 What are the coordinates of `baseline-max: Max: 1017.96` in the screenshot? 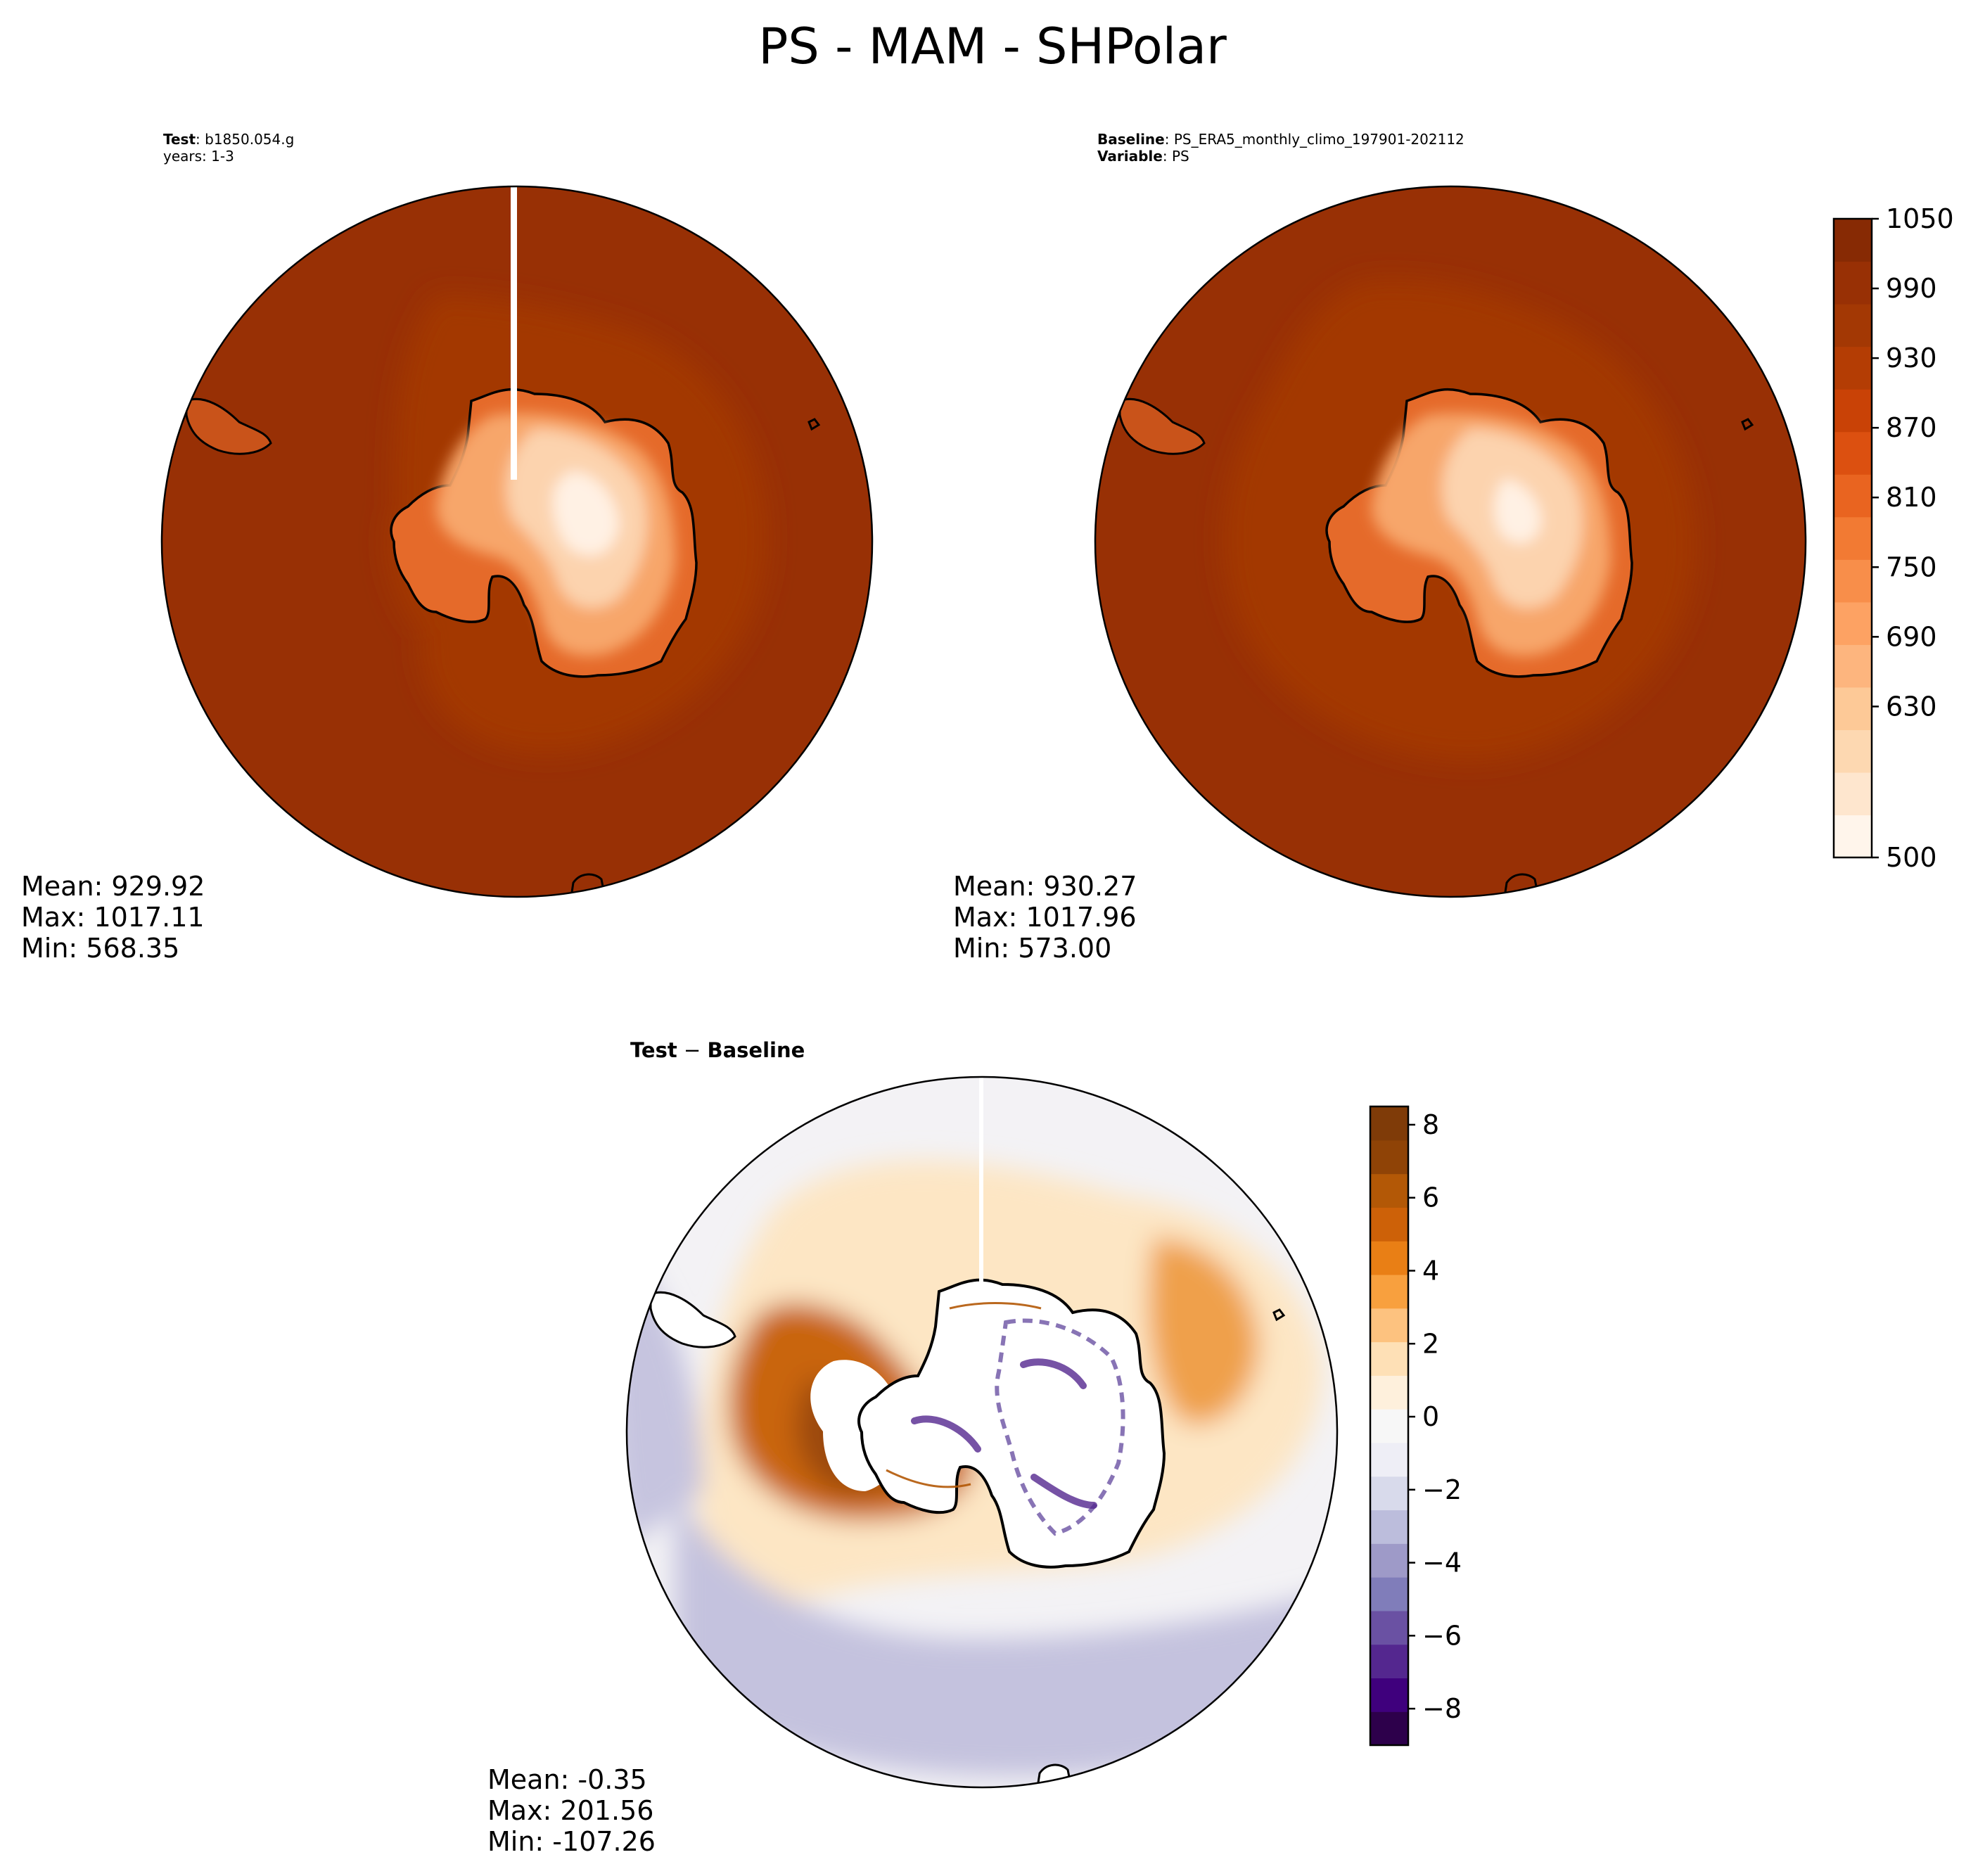 It's located at (1045, 917).